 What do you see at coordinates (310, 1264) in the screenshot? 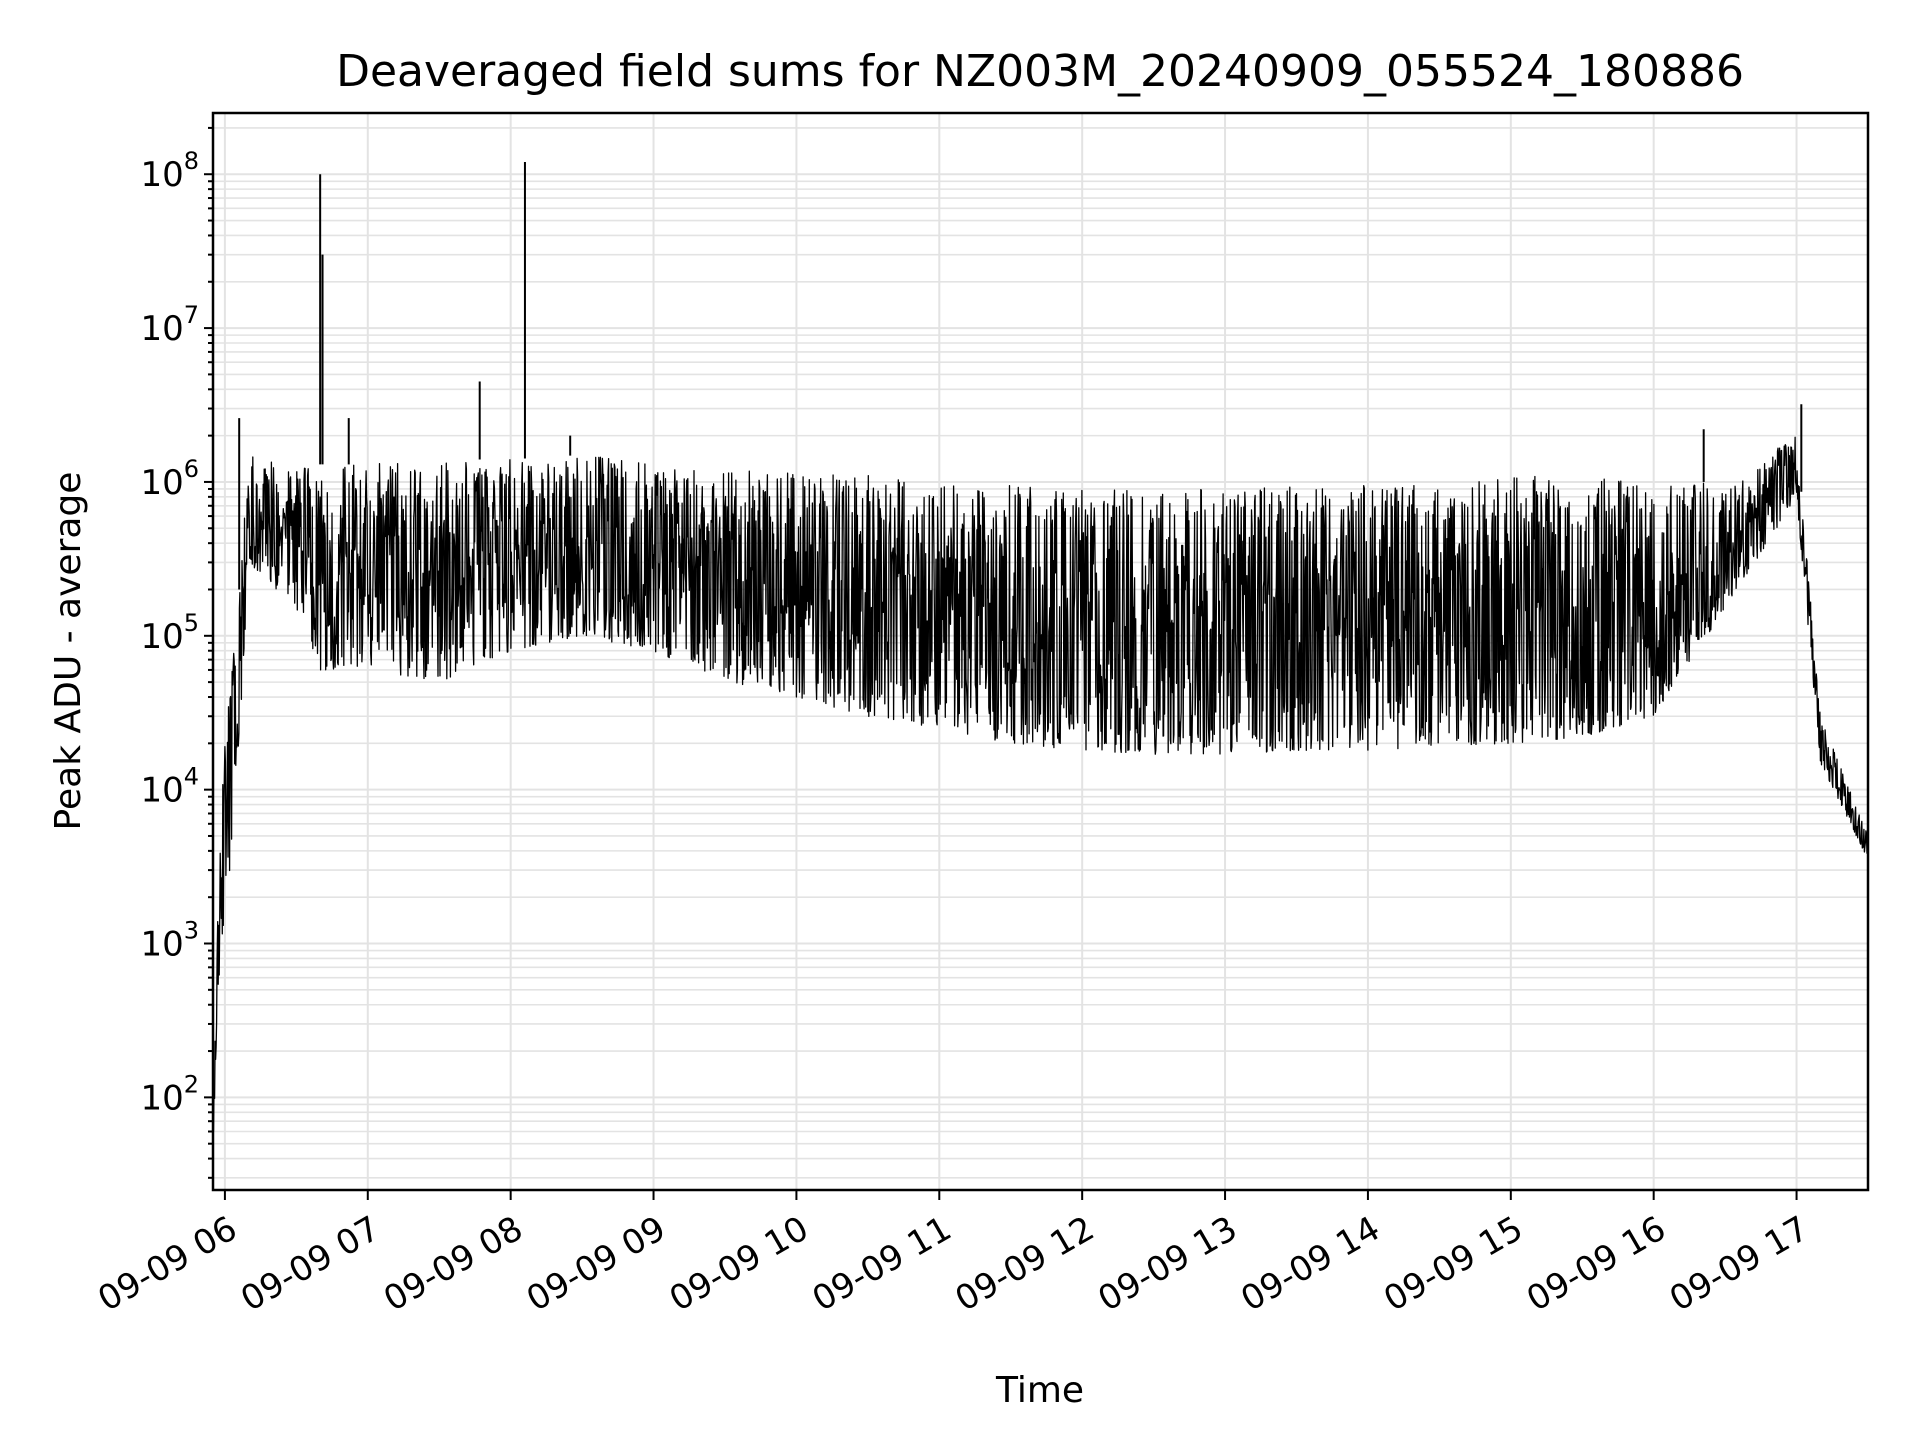
I see `x-tick-label: 09-09 07` at bounding box center [310, 1264].